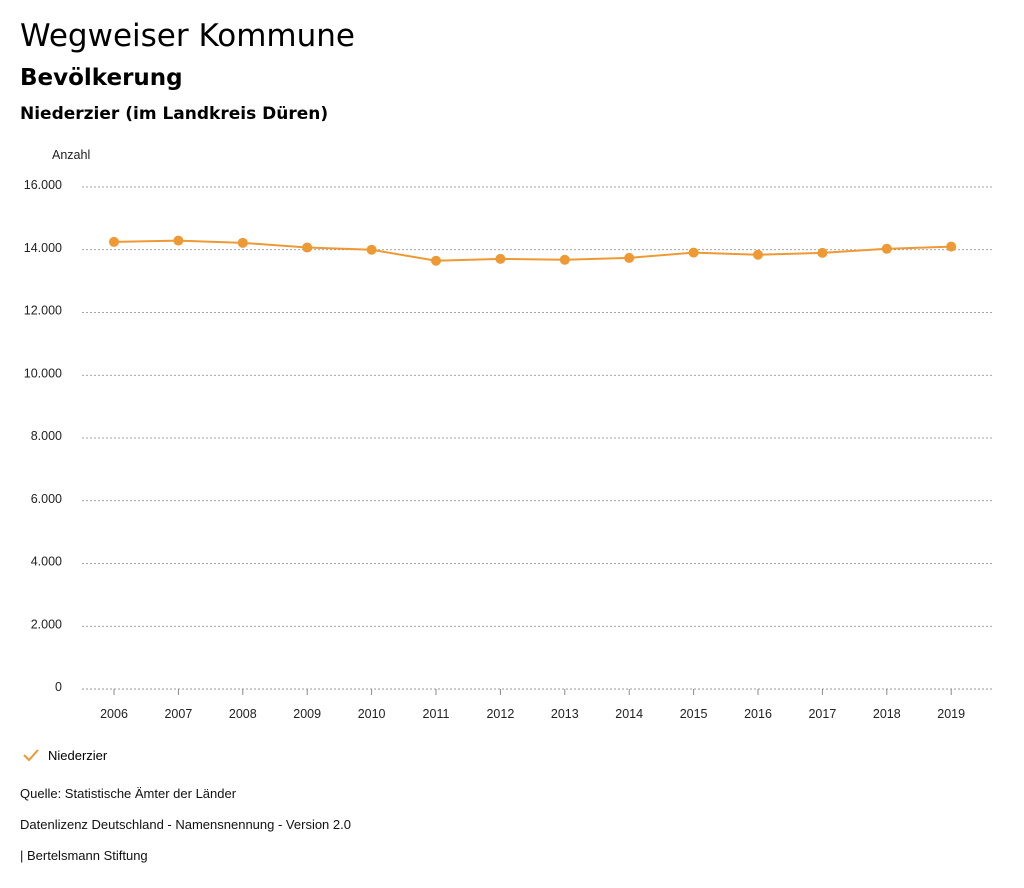 The height and width of the screenshot is (888, 1024). What do you see at coordinates (307, 714) in the screenshot?
I see `x-tick-label: 2009` at bounding box center [307, 714].